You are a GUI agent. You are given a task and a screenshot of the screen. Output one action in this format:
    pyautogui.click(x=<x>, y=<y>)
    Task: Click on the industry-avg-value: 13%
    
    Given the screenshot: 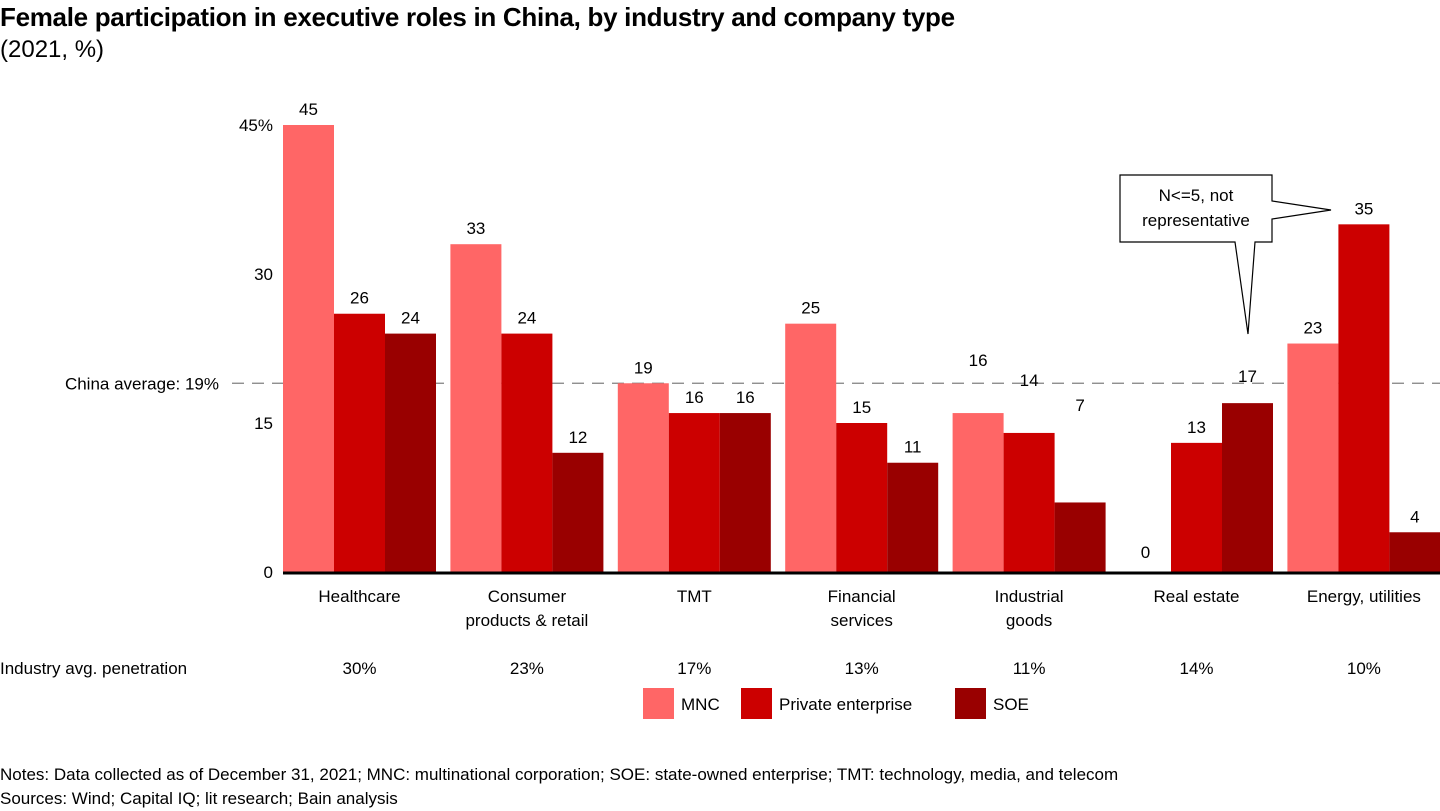 What is the action you would take?
    pyautogui.click(x=862, y=668)
    